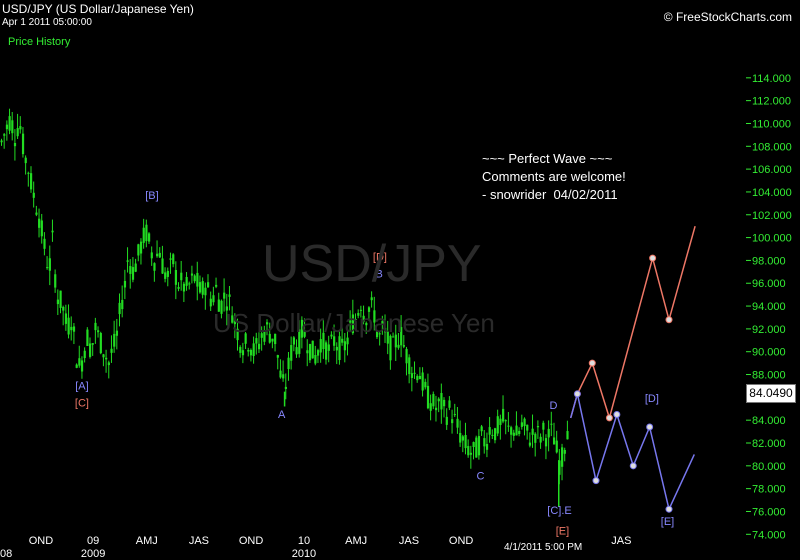 This screenshot has width=800, height=560. I want to click on y-tick-label: 102.000, so click(772, 216).